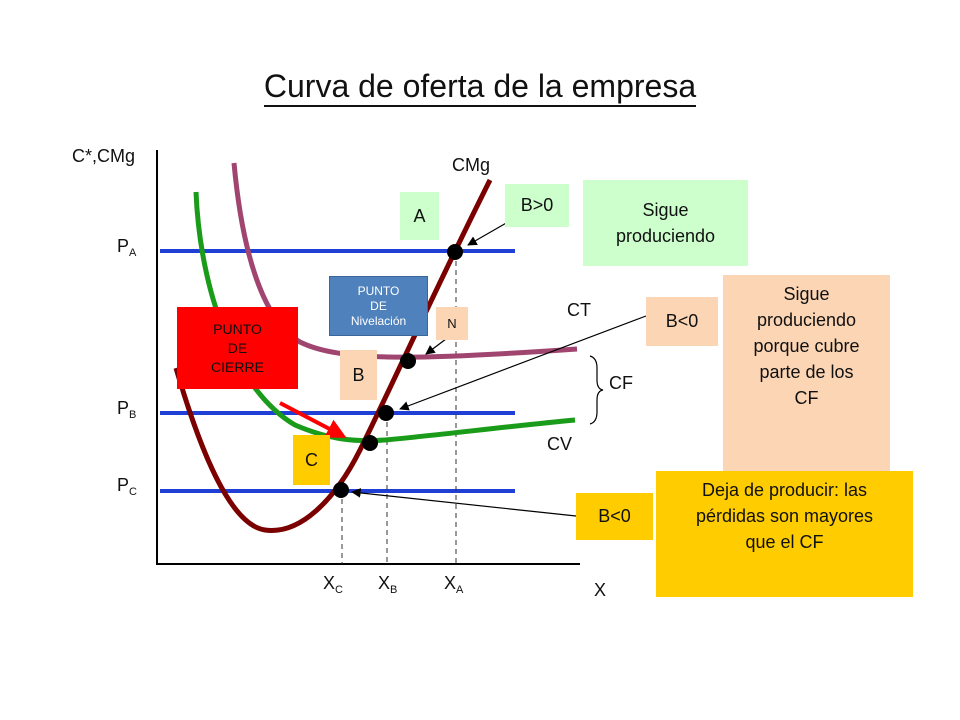 The width and height of the screenshot is (960, 720). What do you see at coordinates (452, 323) in the screenshot?
I see `box-n: N` at bounding box center [452, 323].